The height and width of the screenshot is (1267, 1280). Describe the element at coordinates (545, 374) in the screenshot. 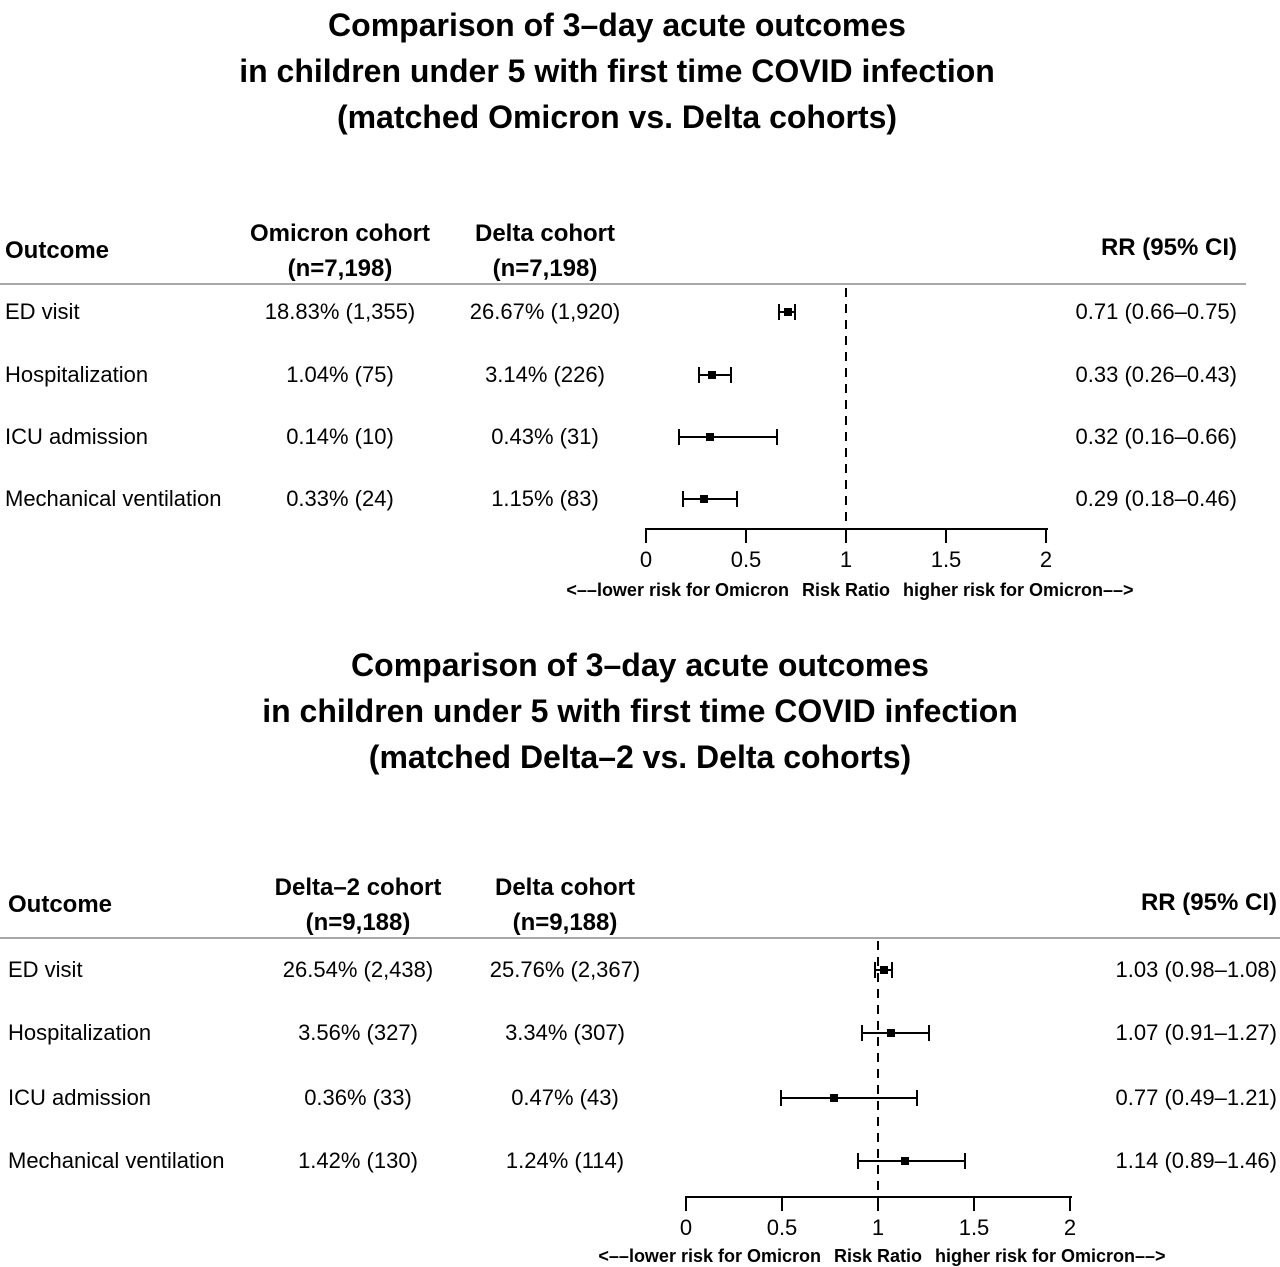

I see `cohort2-value: 3.14% (226)` at that location.